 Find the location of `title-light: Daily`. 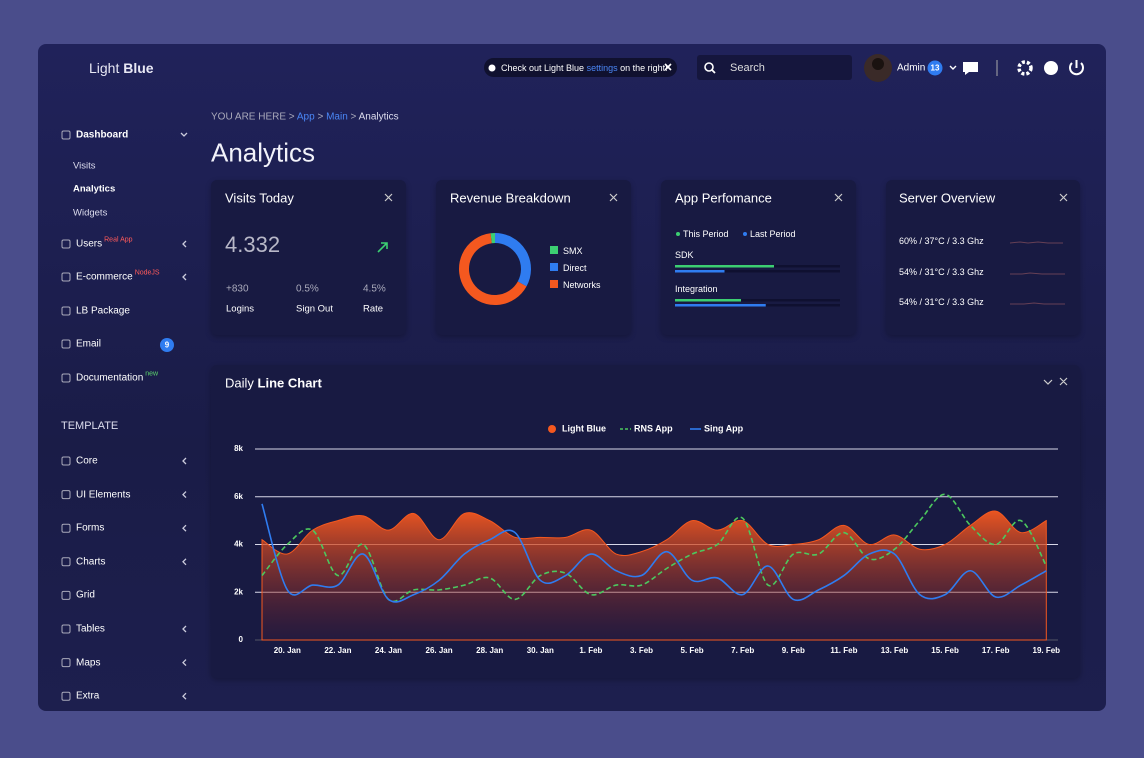

title-light: Daily is located at coordinates (239, 383).